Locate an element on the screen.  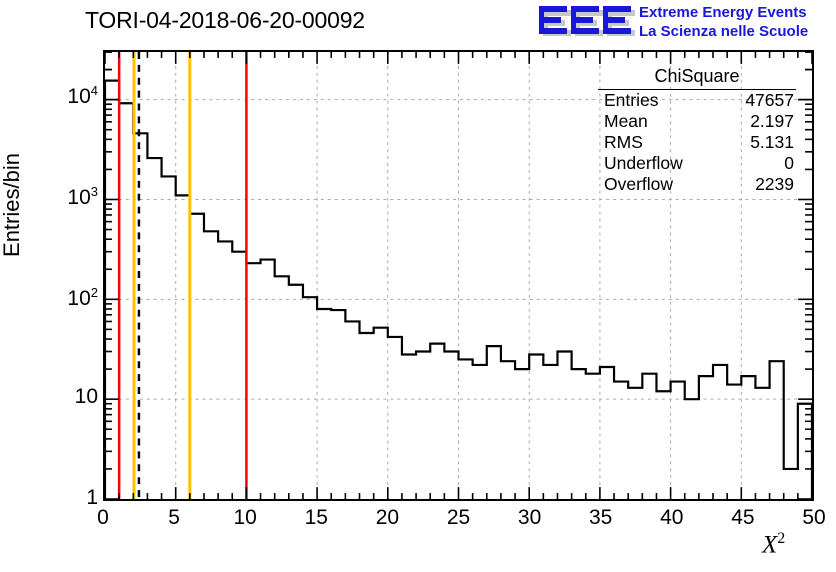
stats-row-value: 2.197 is located at coordinates (772, 121).